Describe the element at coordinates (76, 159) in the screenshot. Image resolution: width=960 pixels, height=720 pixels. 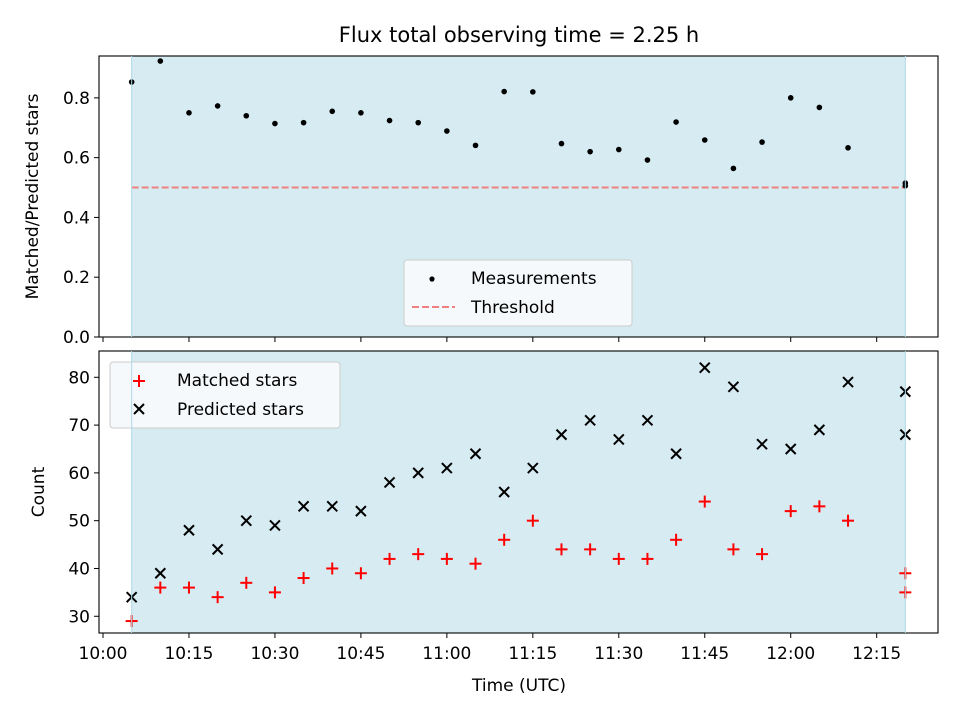
I see `y-tick-label: 0.6` at that location.